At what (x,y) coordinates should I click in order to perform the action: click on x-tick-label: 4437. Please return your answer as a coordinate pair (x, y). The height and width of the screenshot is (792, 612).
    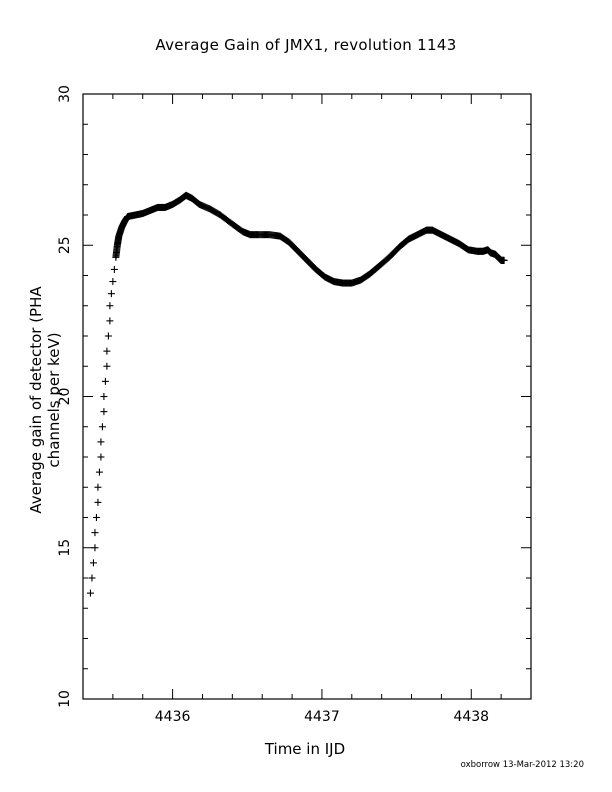
    Looking at the image, I should click on (322, 717).